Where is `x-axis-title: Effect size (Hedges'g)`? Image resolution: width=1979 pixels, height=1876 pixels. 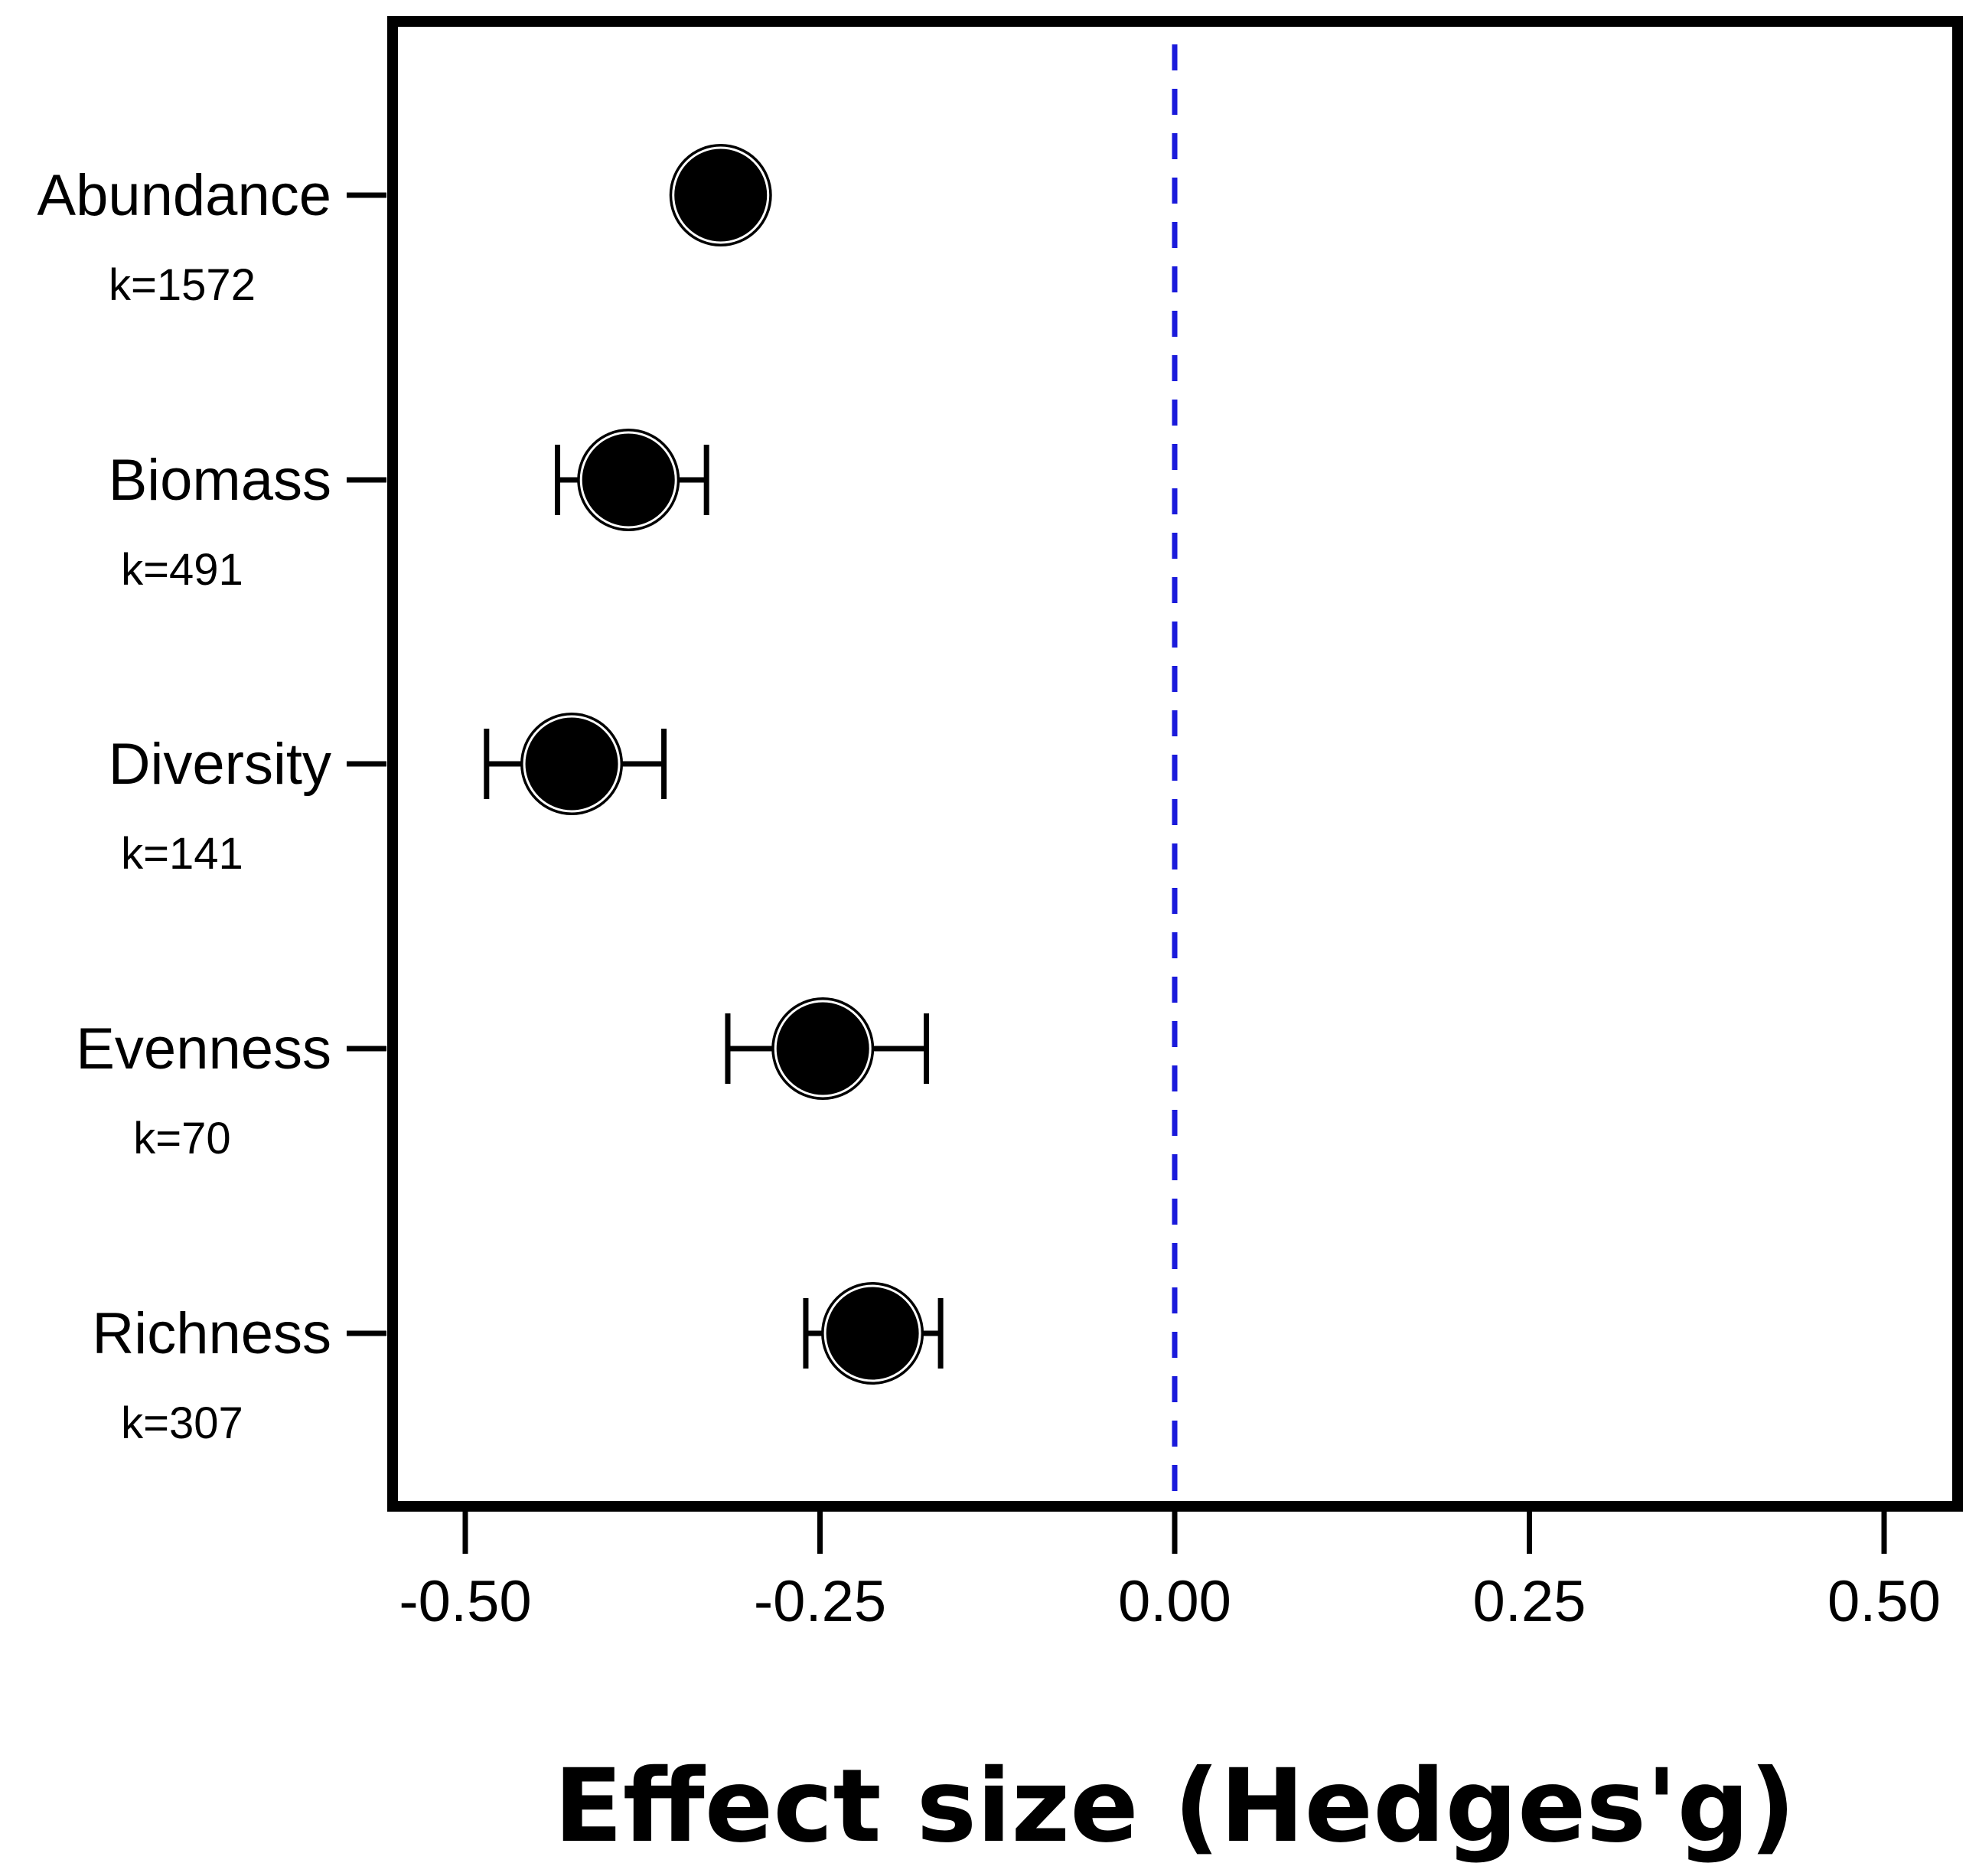 x-axis-title: Effect size (Hedges'g) is located at coordinates (1175, 1806).